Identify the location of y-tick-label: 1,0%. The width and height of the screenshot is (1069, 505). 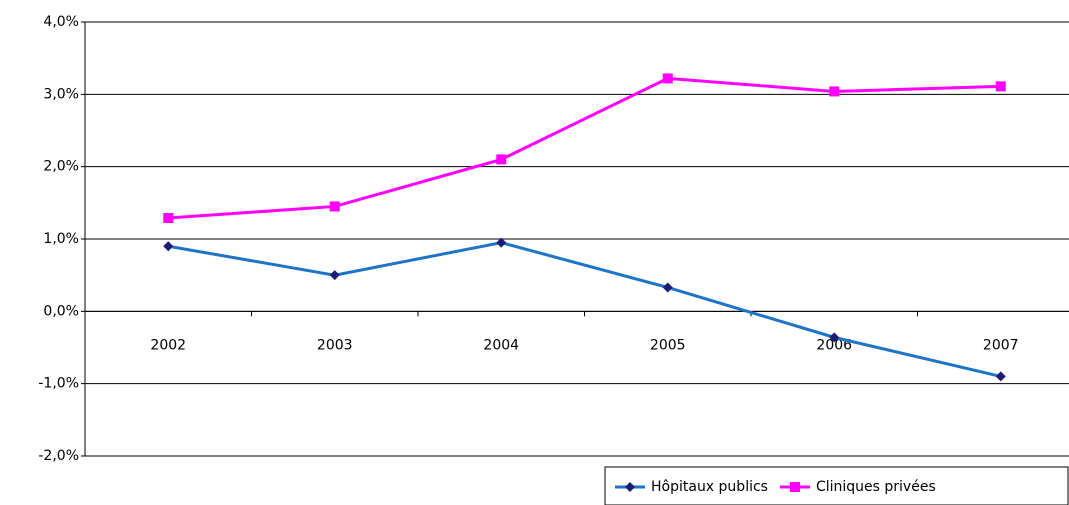
(61, 239).